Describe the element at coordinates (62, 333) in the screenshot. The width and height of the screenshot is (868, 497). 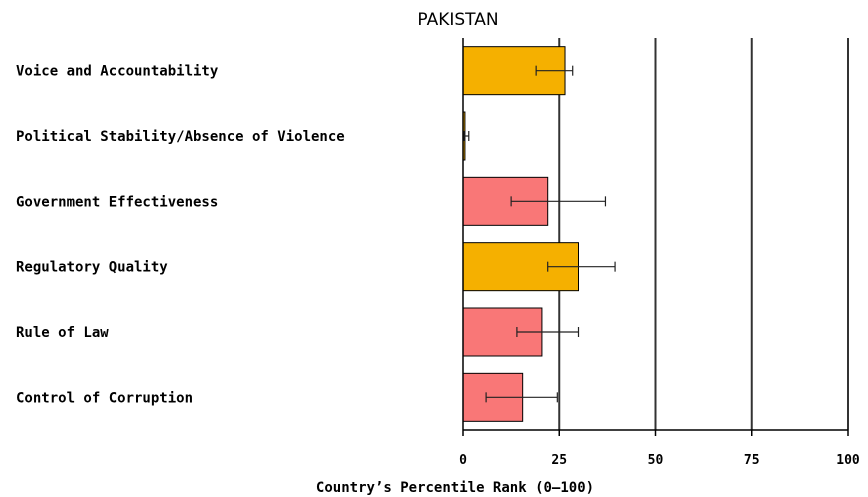
I see `category-label: Rule of Law` at that location.